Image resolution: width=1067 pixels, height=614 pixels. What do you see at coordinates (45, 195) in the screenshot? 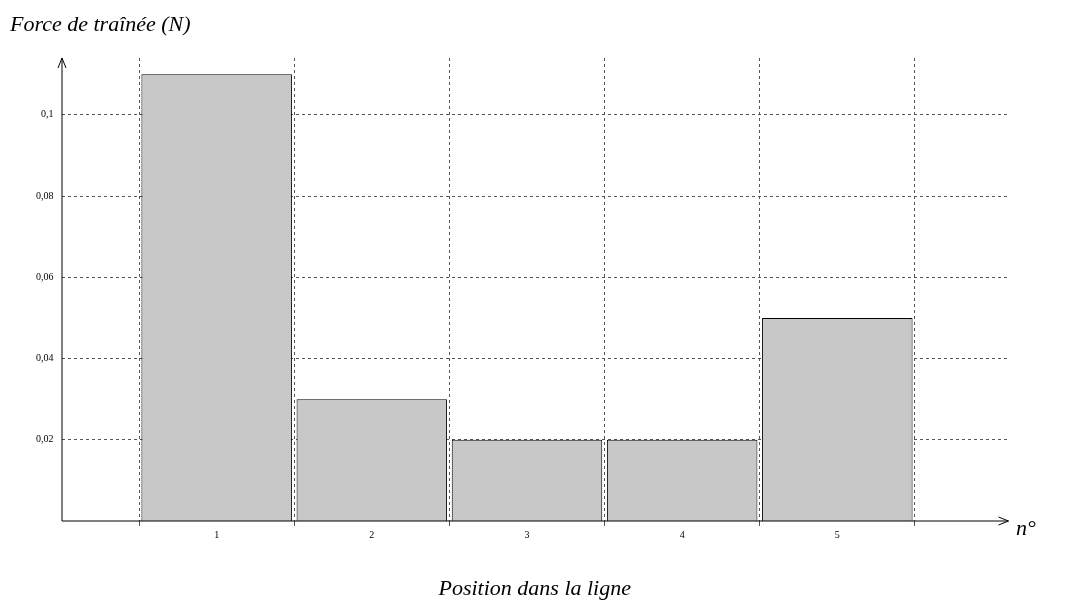
I see `y-tick-label: 0,08` at bounding box center [45, 195].